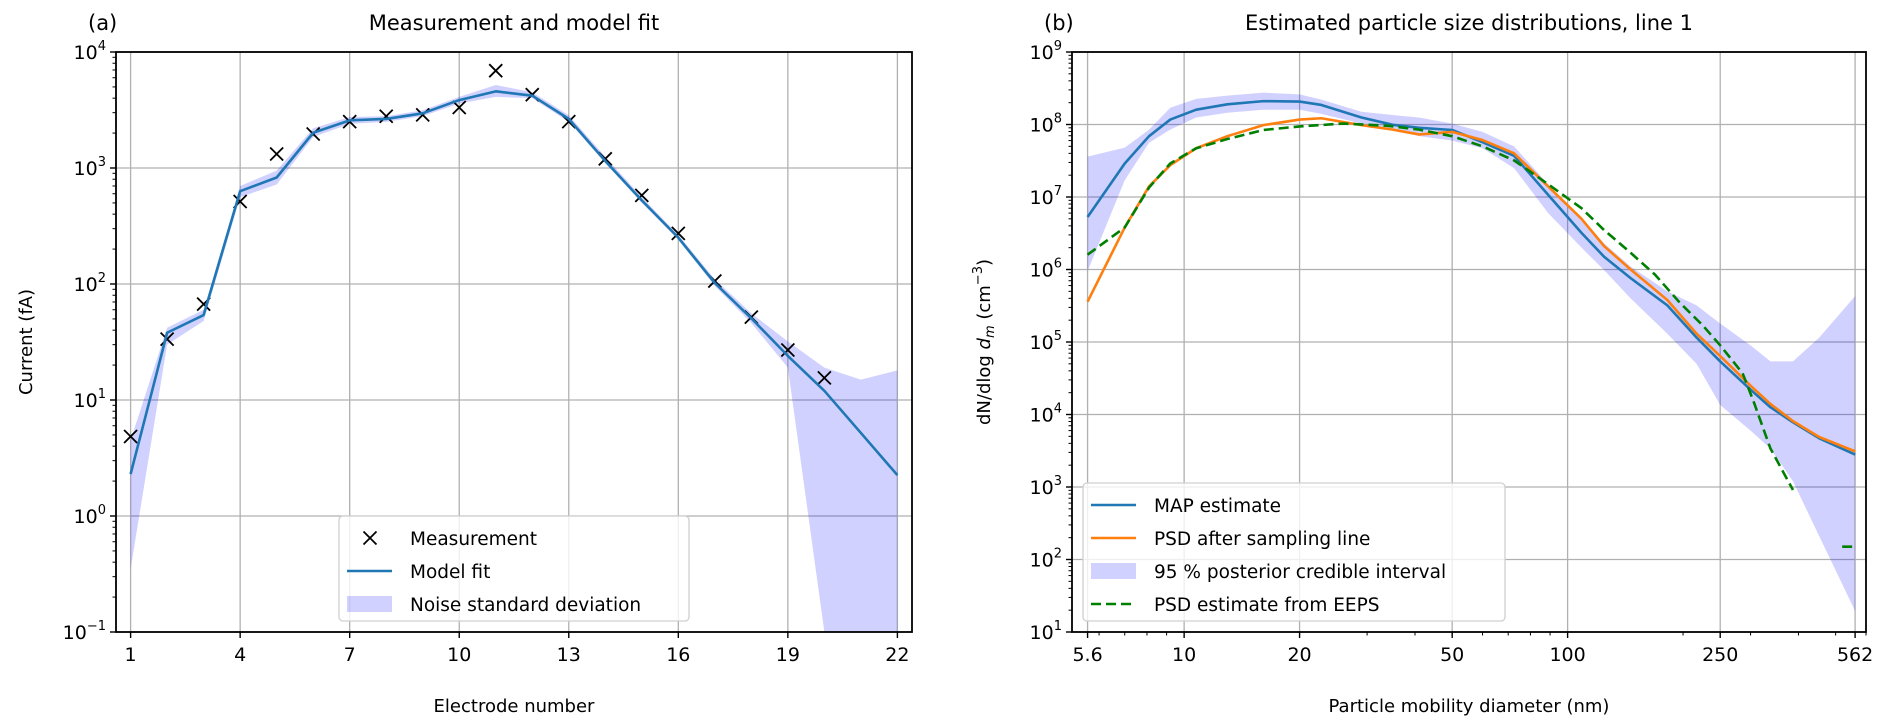  Describe the element at coordinates (1058, 336) in the screenshot. I see `y-tick-exponent: 5` at that location.